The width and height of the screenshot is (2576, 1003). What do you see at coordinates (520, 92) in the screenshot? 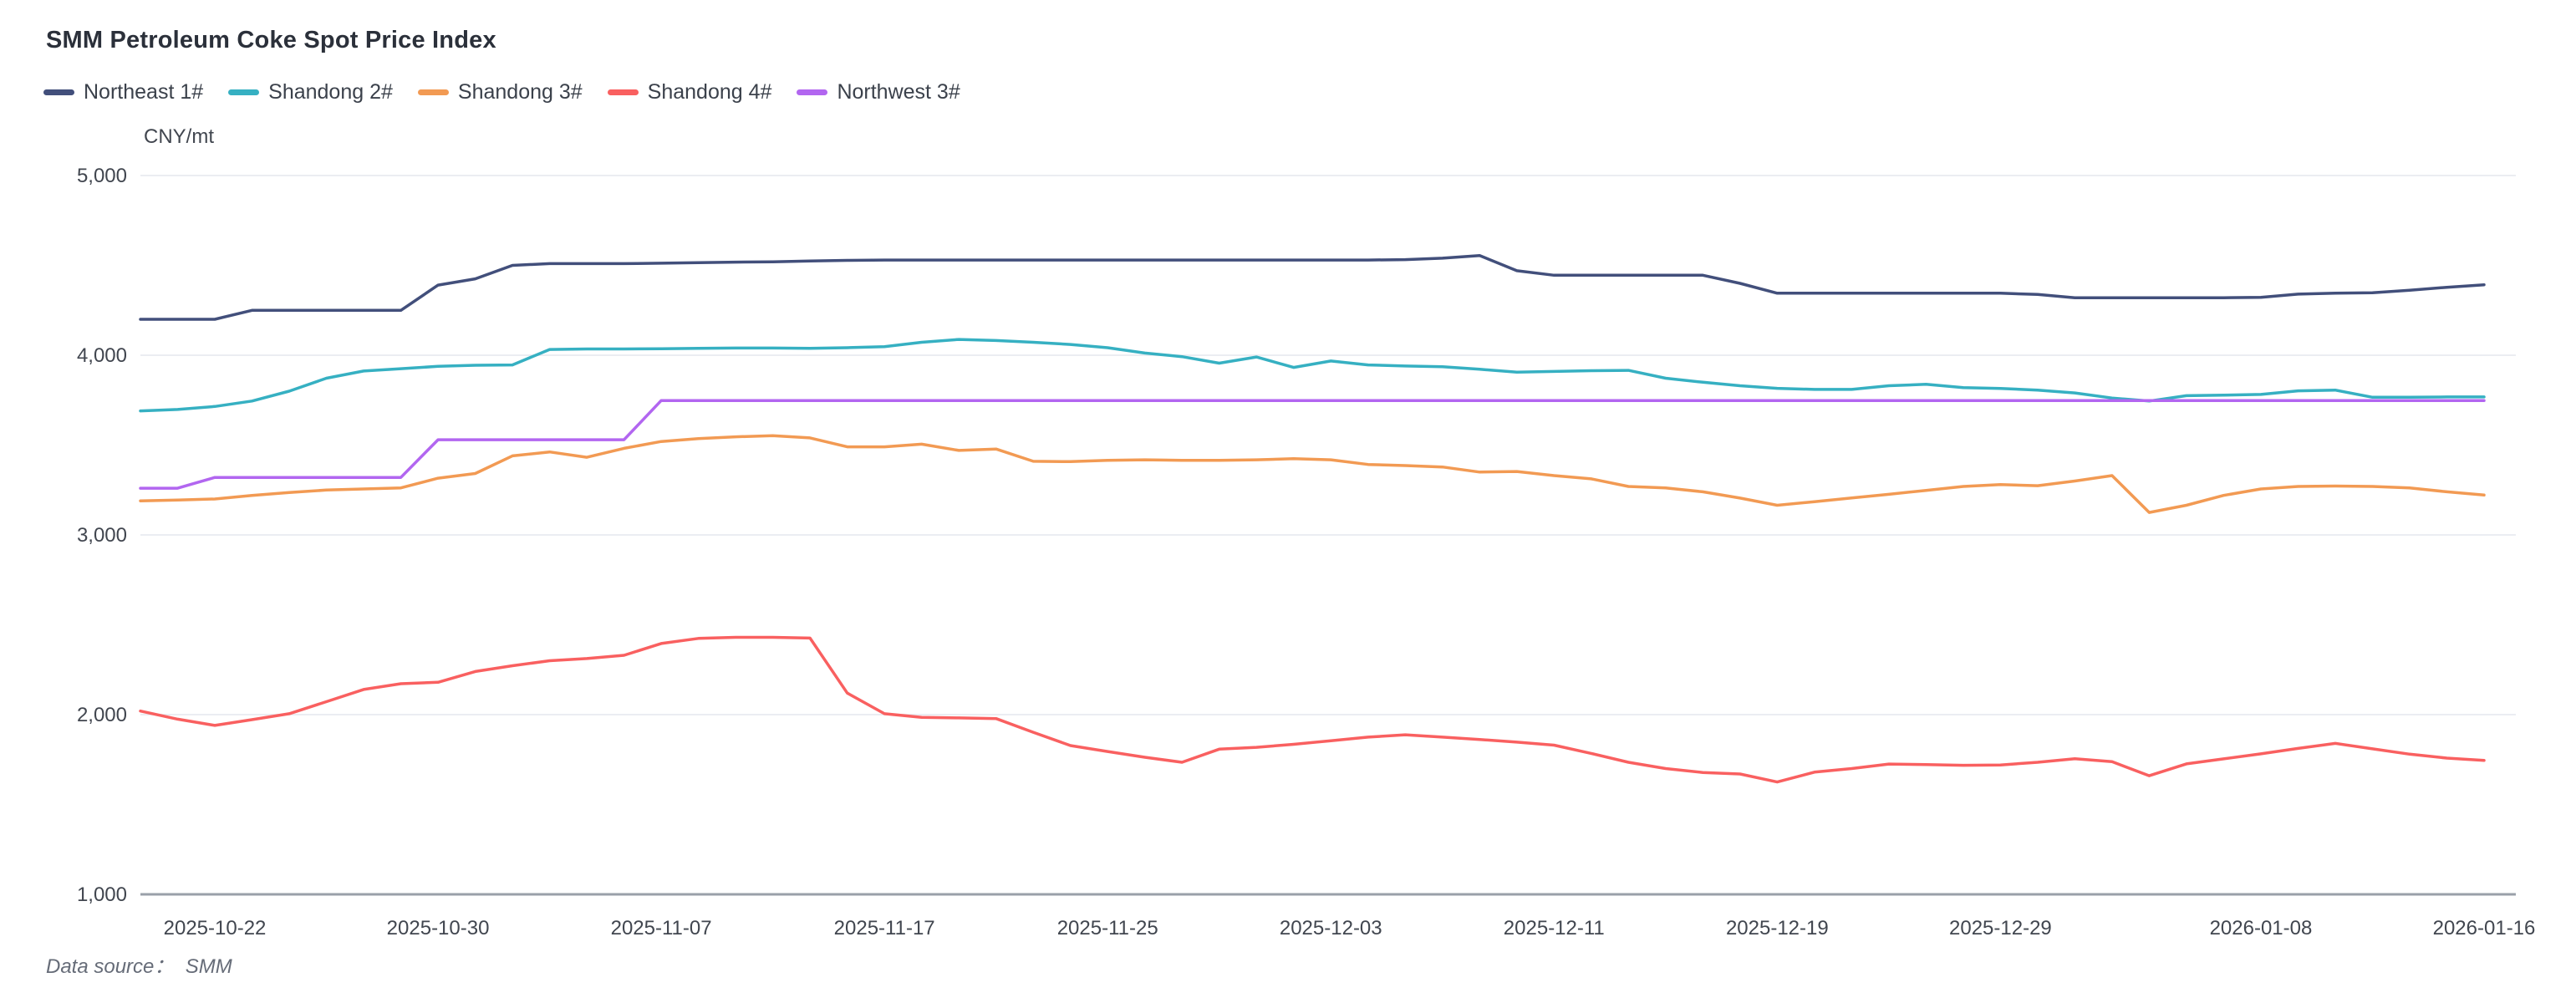
I see `legend-item-label: Shandong 3#` at bounding box center [520, 92].